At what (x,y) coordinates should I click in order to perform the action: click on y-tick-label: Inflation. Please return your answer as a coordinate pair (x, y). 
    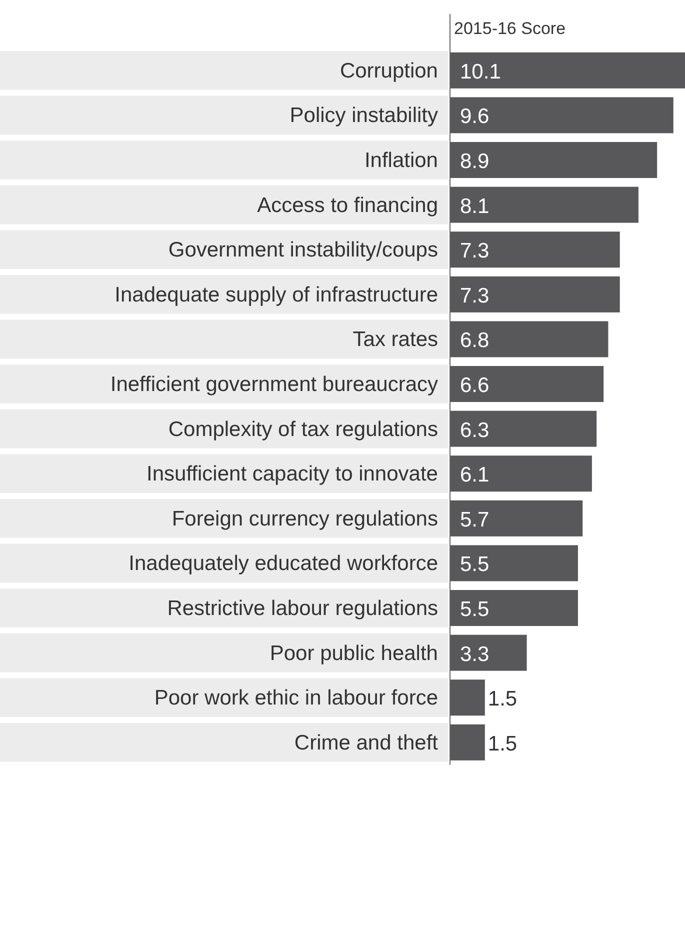
    Looking at the image, I should click on (401, 160).